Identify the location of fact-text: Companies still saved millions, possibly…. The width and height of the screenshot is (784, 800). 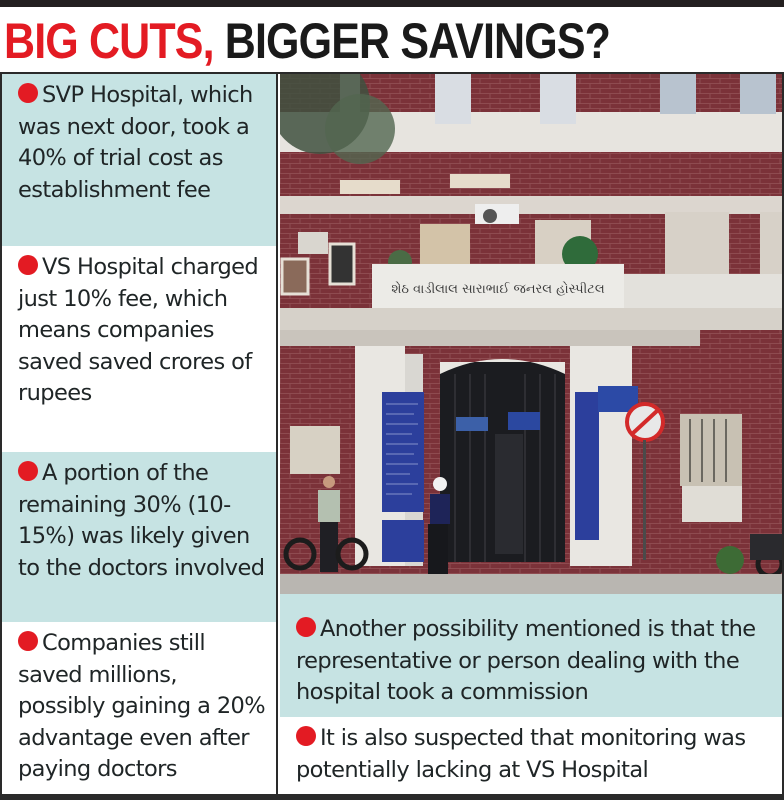
(142, 706).